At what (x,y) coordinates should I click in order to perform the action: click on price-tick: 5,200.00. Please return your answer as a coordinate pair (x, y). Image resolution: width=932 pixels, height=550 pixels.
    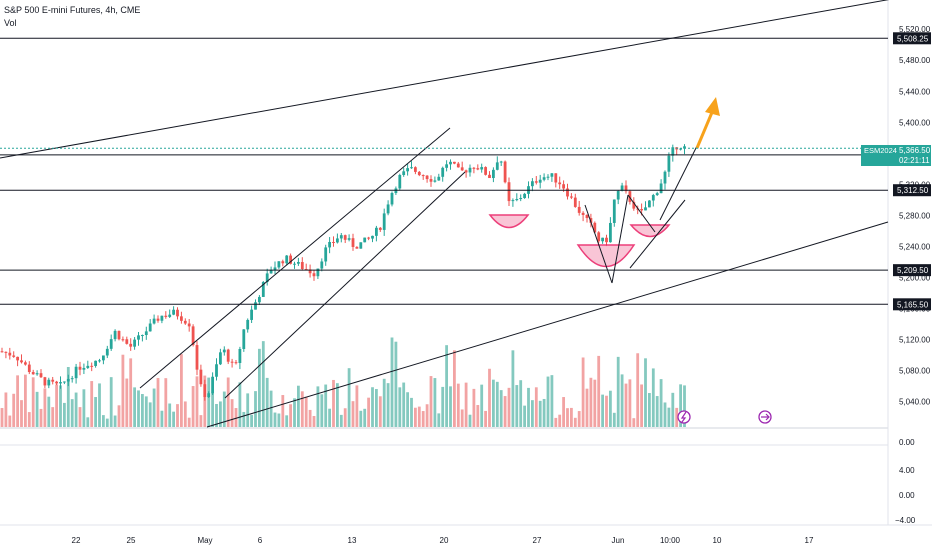
    Looking at the image, I should click on (915, 278).